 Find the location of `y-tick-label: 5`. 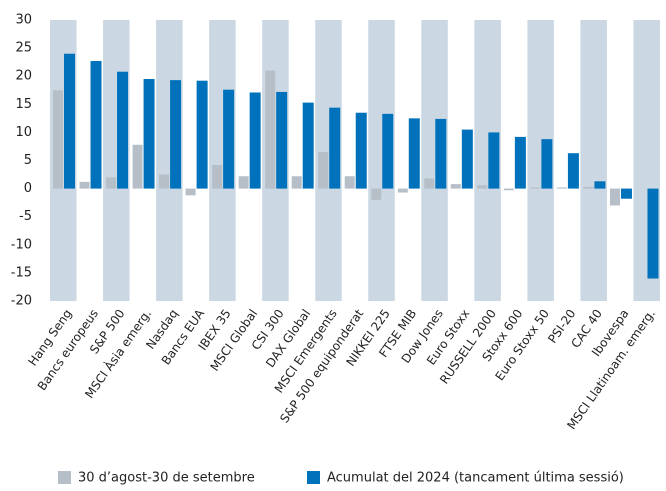

y-tick-label: 5 is located at coordinates (28, 160).